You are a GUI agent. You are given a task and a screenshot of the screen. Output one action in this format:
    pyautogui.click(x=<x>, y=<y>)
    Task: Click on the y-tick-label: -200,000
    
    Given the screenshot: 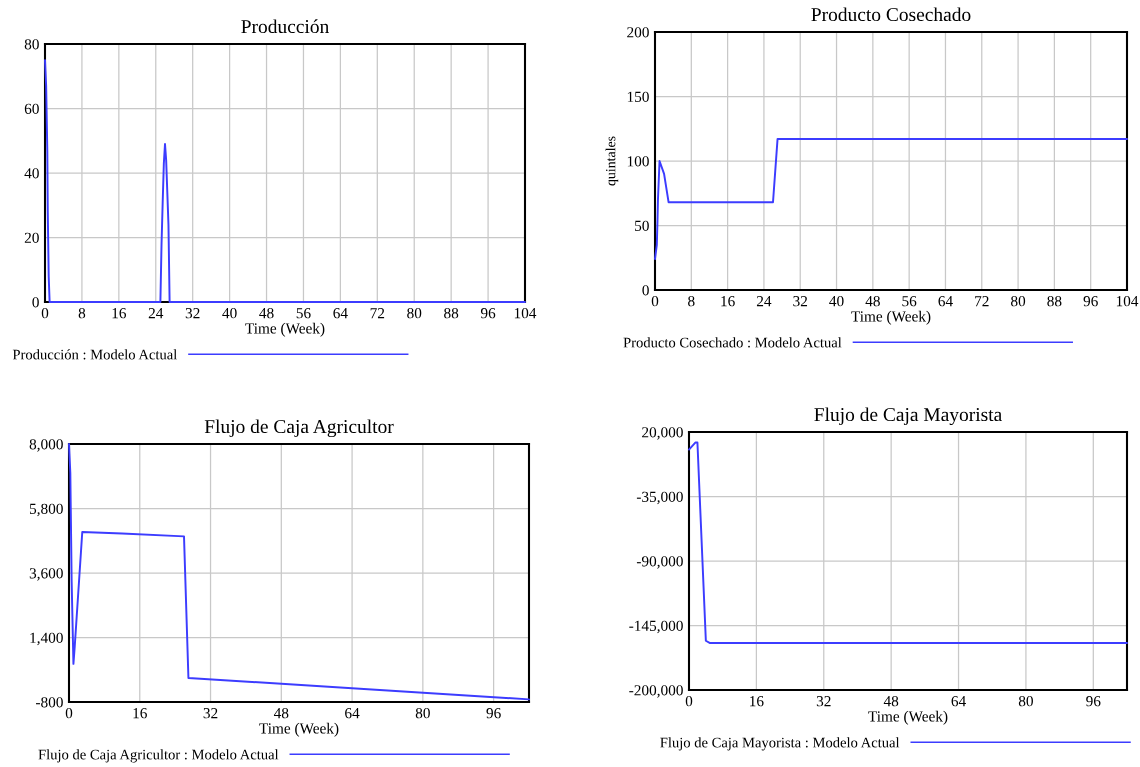 What is the action you would take?
    pyautogui.click(x=656, y=691)
    